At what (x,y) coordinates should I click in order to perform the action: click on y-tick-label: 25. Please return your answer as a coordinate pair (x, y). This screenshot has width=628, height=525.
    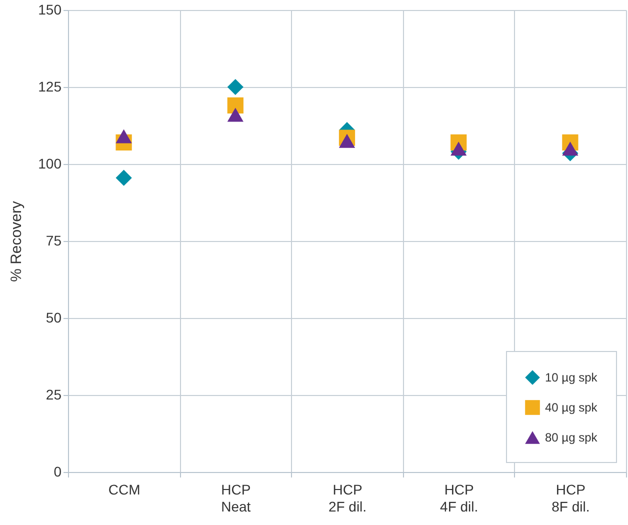
    Looking at the image, I should click on (54, 394).